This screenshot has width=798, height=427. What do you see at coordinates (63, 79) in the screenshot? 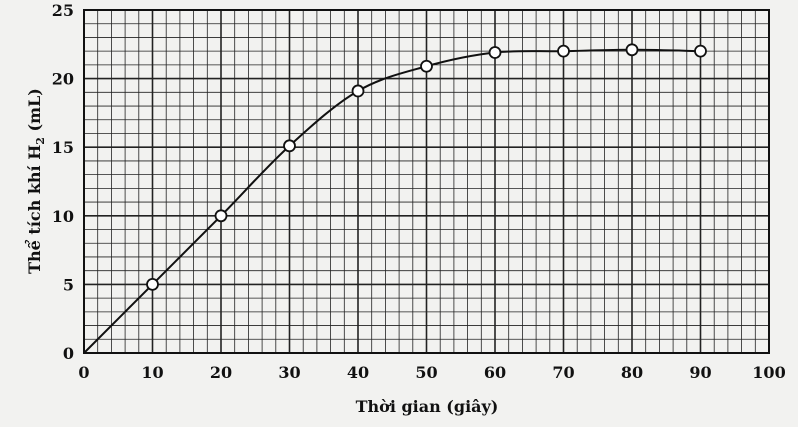
I see `y-tick-label: 20` at bounding box center [63, 79].